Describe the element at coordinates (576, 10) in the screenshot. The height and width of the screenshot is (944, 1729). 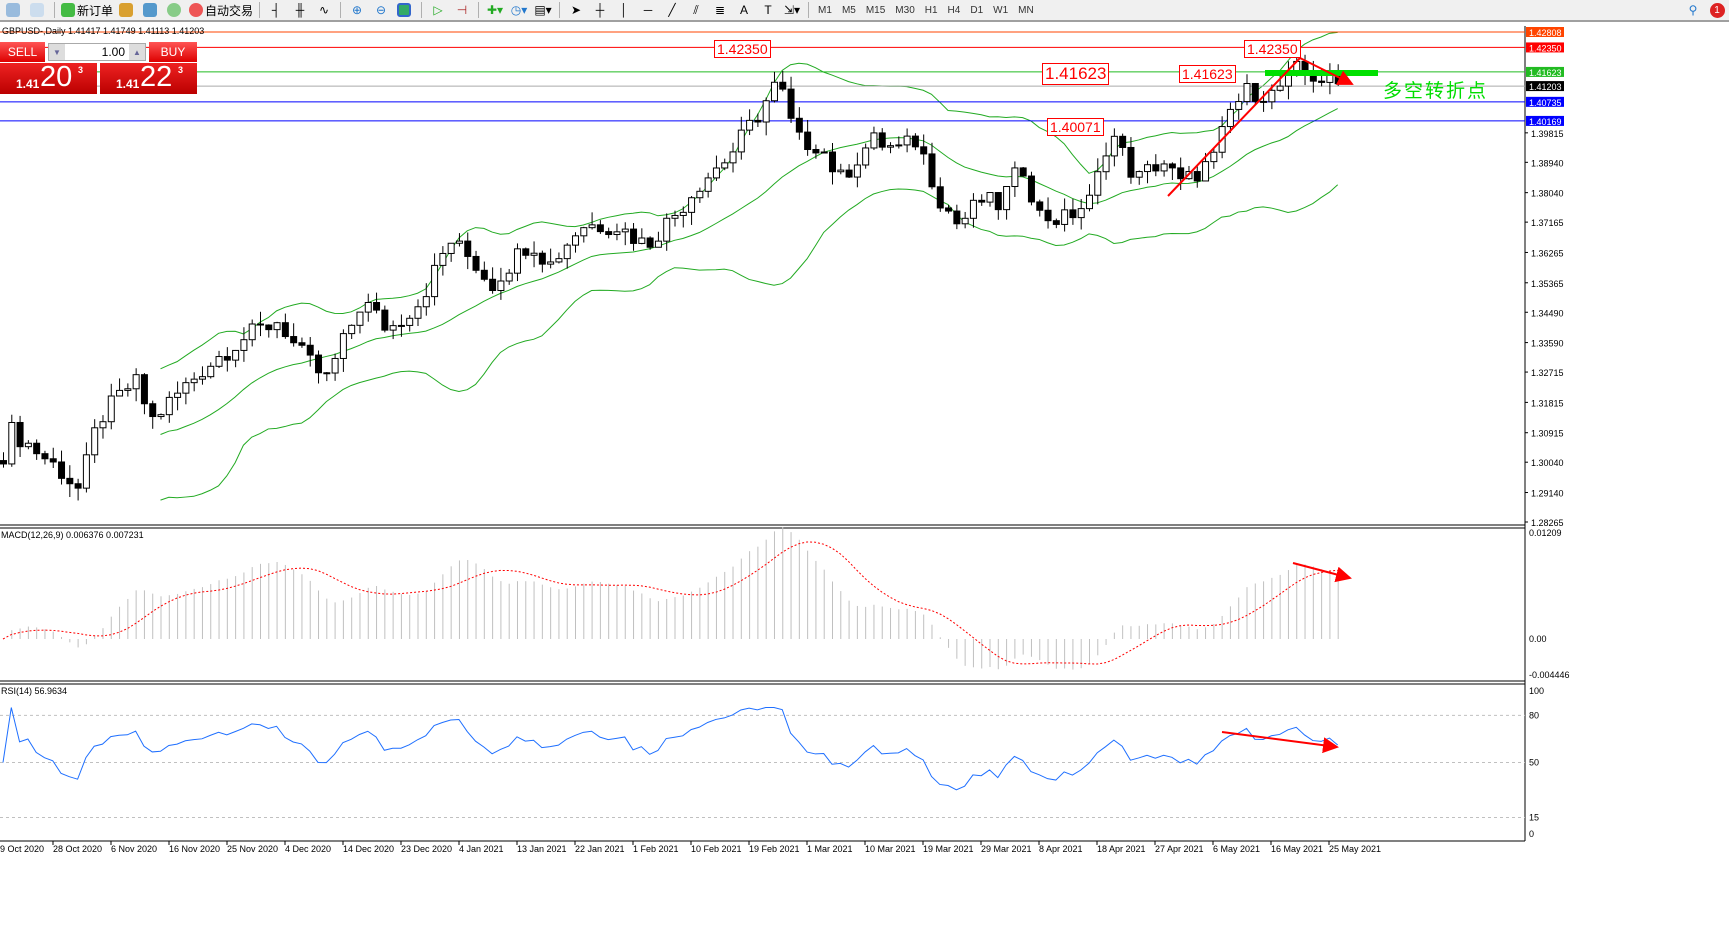
I see `cursor-icon: ➤` at that location.